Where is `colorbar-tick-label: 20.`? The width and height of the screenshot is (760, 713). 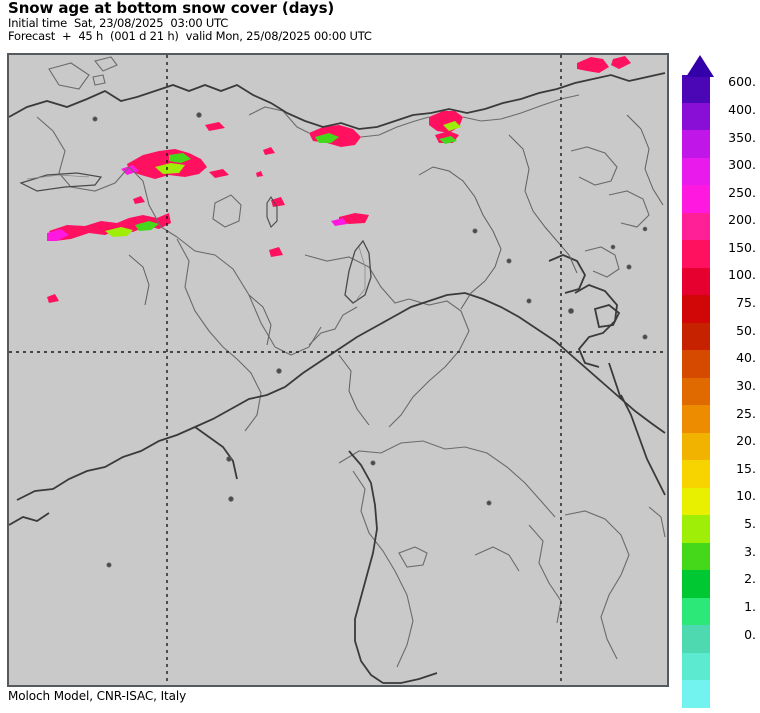
colorbar-tick-label: 20. is located at coordinates (746, 440).